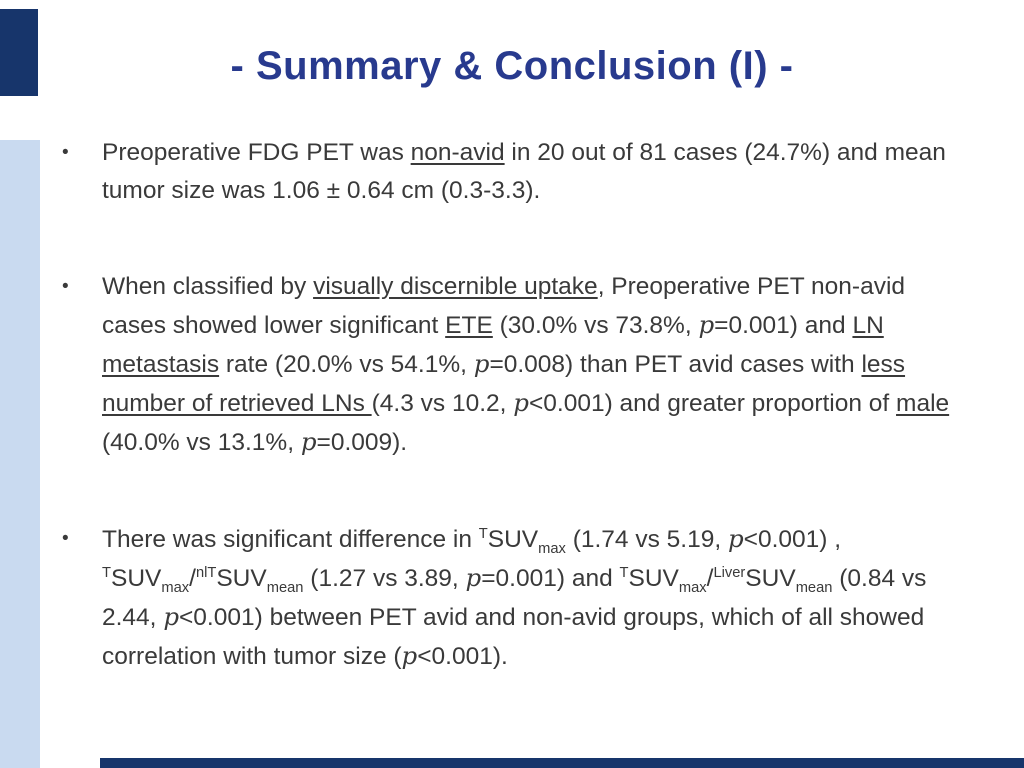 The height and width of the screenshot is (768, 1024). Describe the element at coordinates (512, 66) in the screenshot. I see `slide-title: - Summary & Conclusion (I) -` at that location.